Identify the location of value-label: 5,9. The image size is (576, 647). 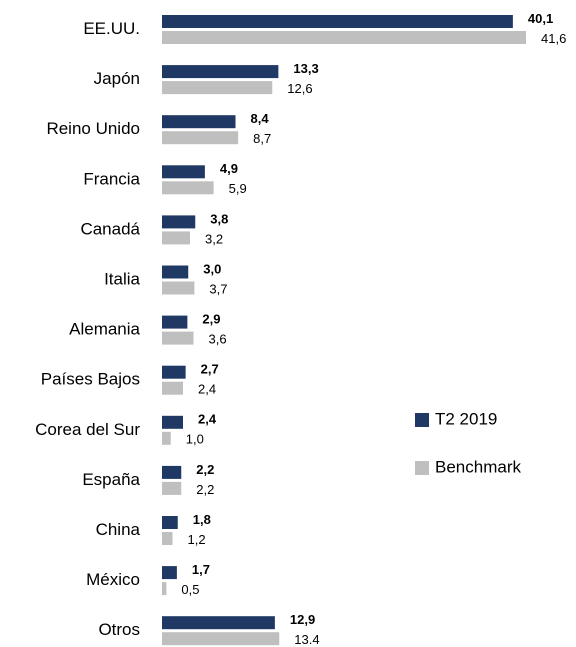
(238, 188).